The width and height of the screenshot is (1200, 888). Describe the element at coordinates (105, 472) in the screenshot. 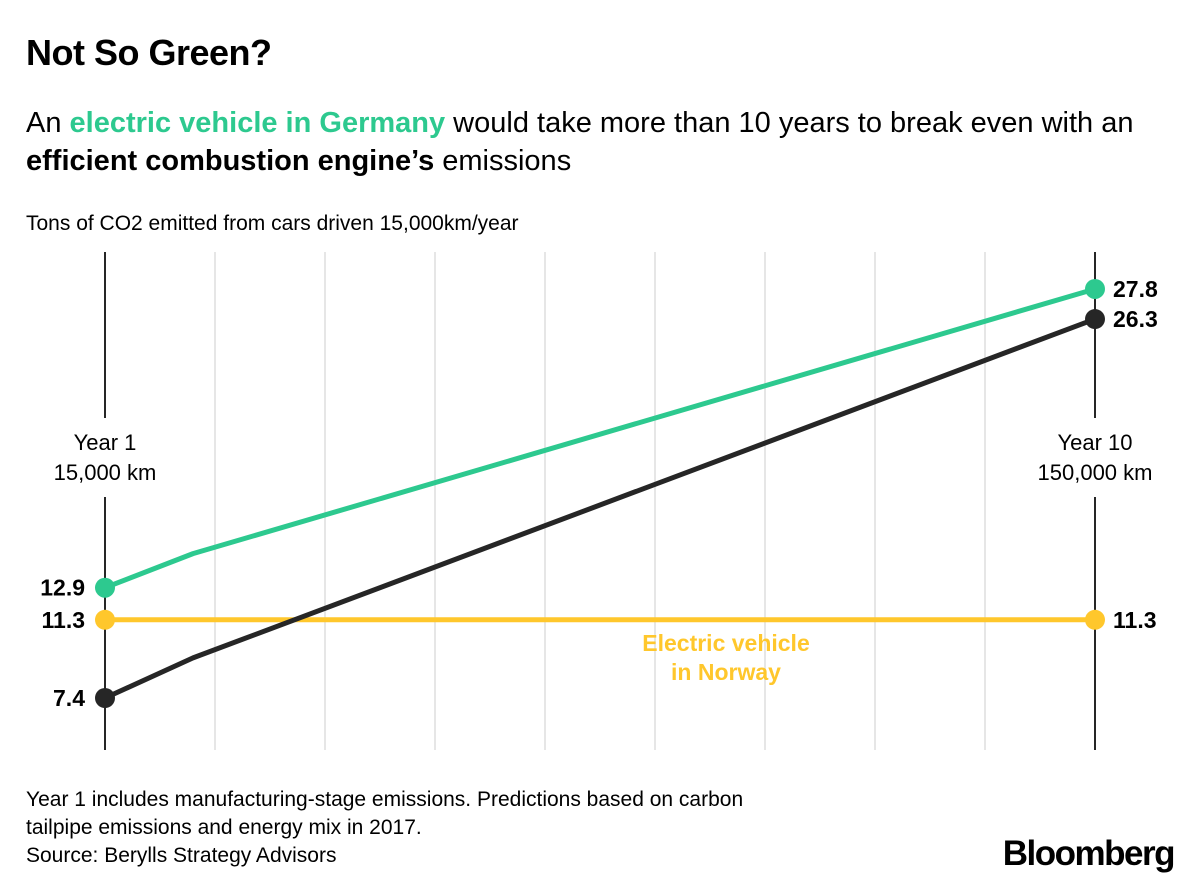

I see `x-tick-label: 15,000 km` at that location.